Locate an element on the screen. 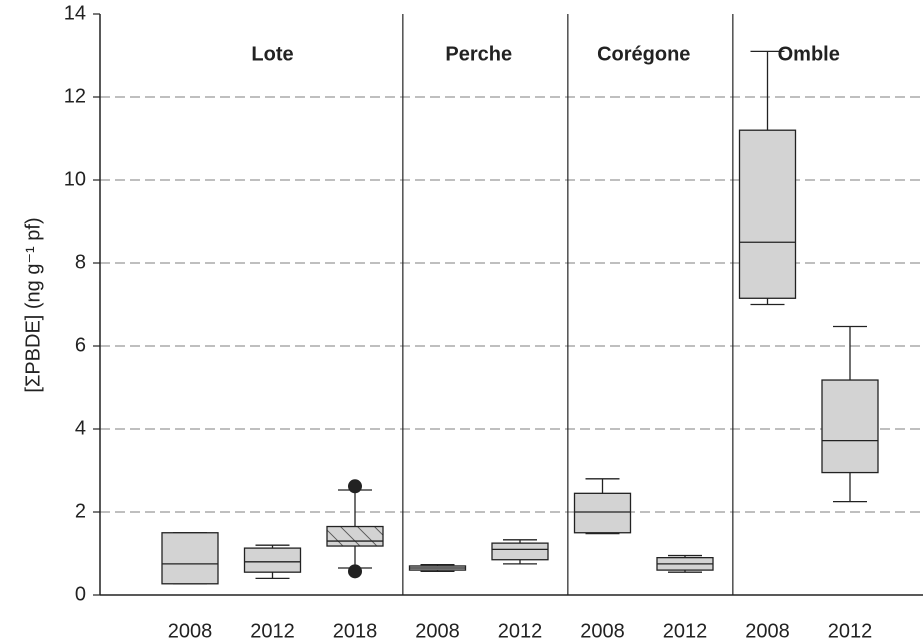 This screenshot has width=923, height=644. y-tick-label: 4 is located at coordinates (80, 428).